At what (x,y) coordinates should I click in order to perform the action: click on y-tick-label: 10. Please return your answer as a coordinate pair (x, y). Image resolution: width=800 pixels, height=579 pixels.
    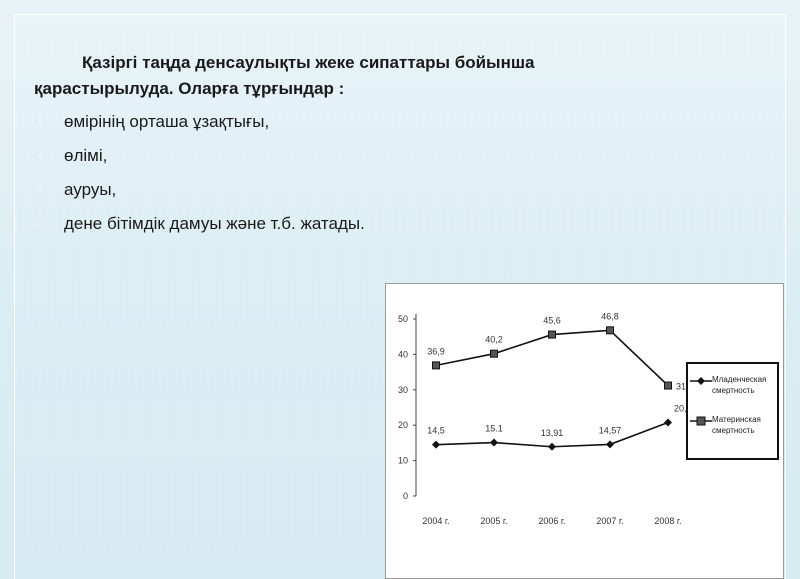
    Looking at the image, I should click on (403, 461).